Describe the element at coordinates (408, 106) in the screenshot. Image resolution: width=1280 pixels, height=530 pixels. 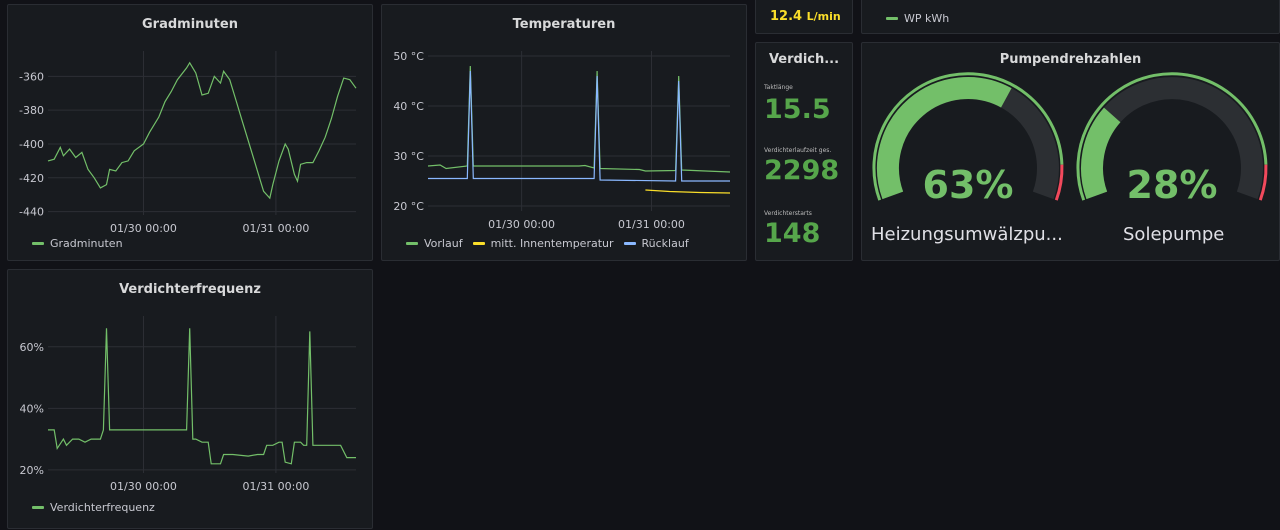
I see `y-tick-label: 40 °C` at that location.